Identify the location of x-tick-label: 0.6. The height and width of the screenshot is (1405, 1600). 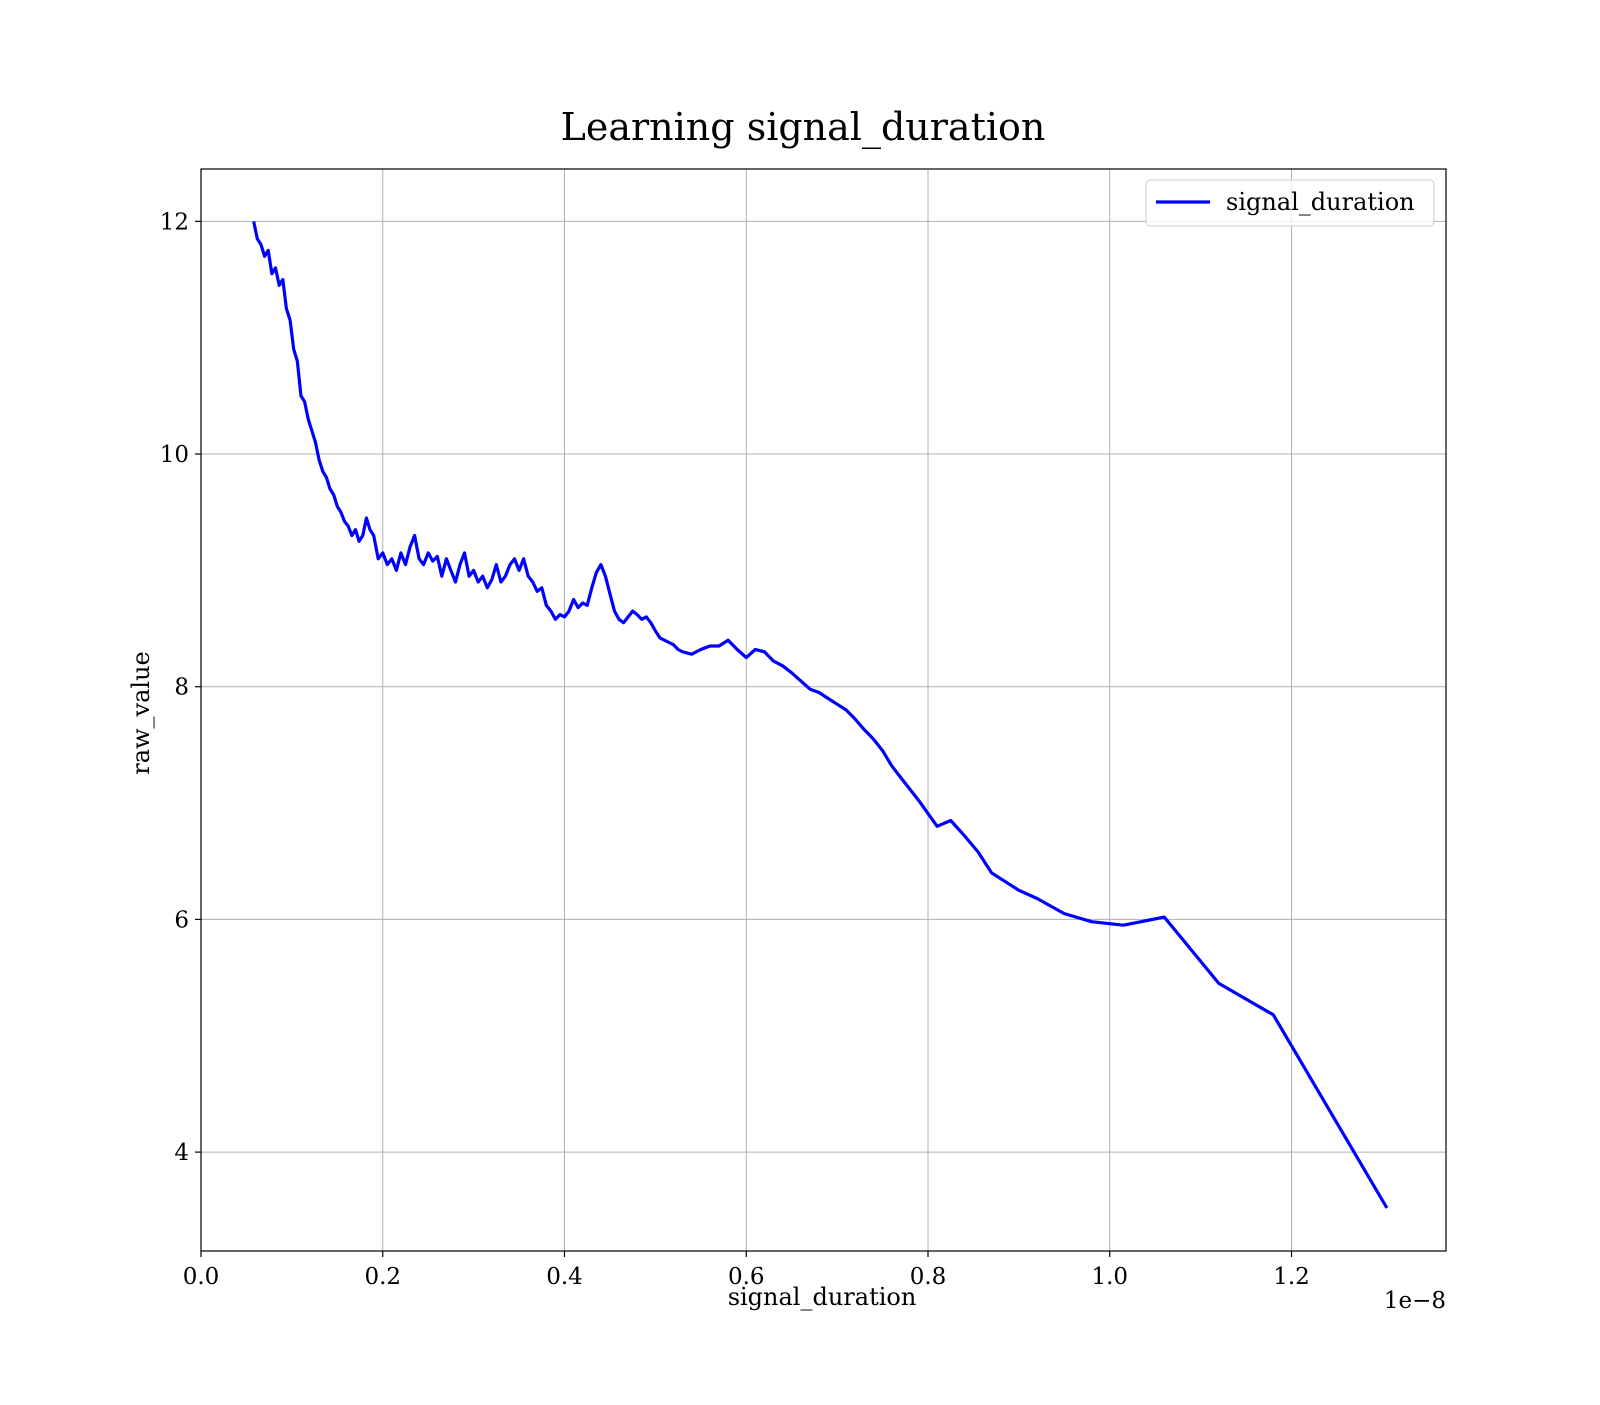
(746, 1277).